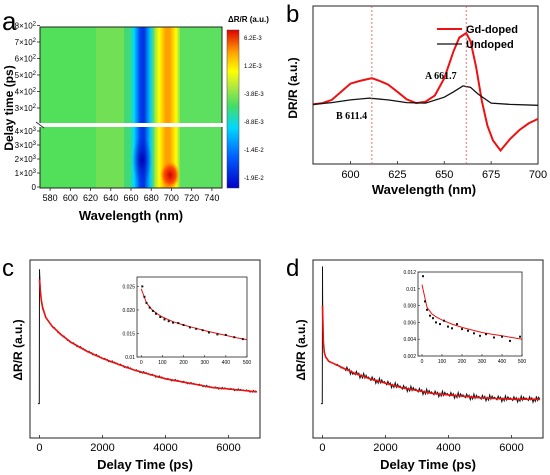 This screenshot has height=475, width=550. Describe the element at coordinates (26, 75) in the screenshot. I see `panel-a-y-tick-label: 5×102` at that location.